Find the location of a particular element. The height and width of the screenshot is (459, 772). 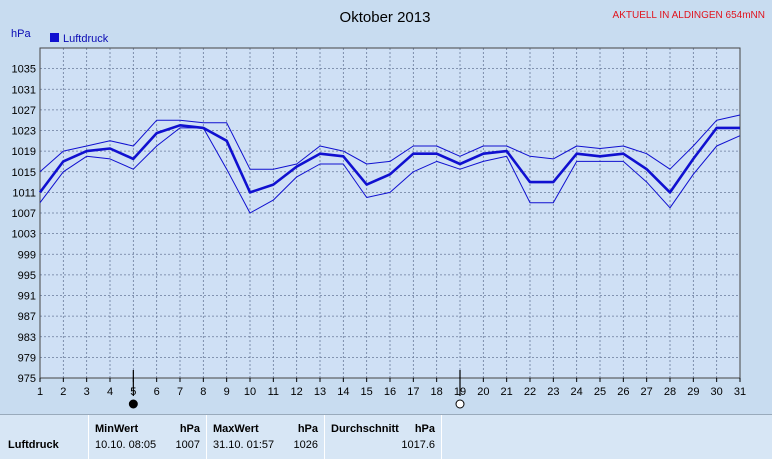

min-value: 1007 is located at coordinates (187, 445).